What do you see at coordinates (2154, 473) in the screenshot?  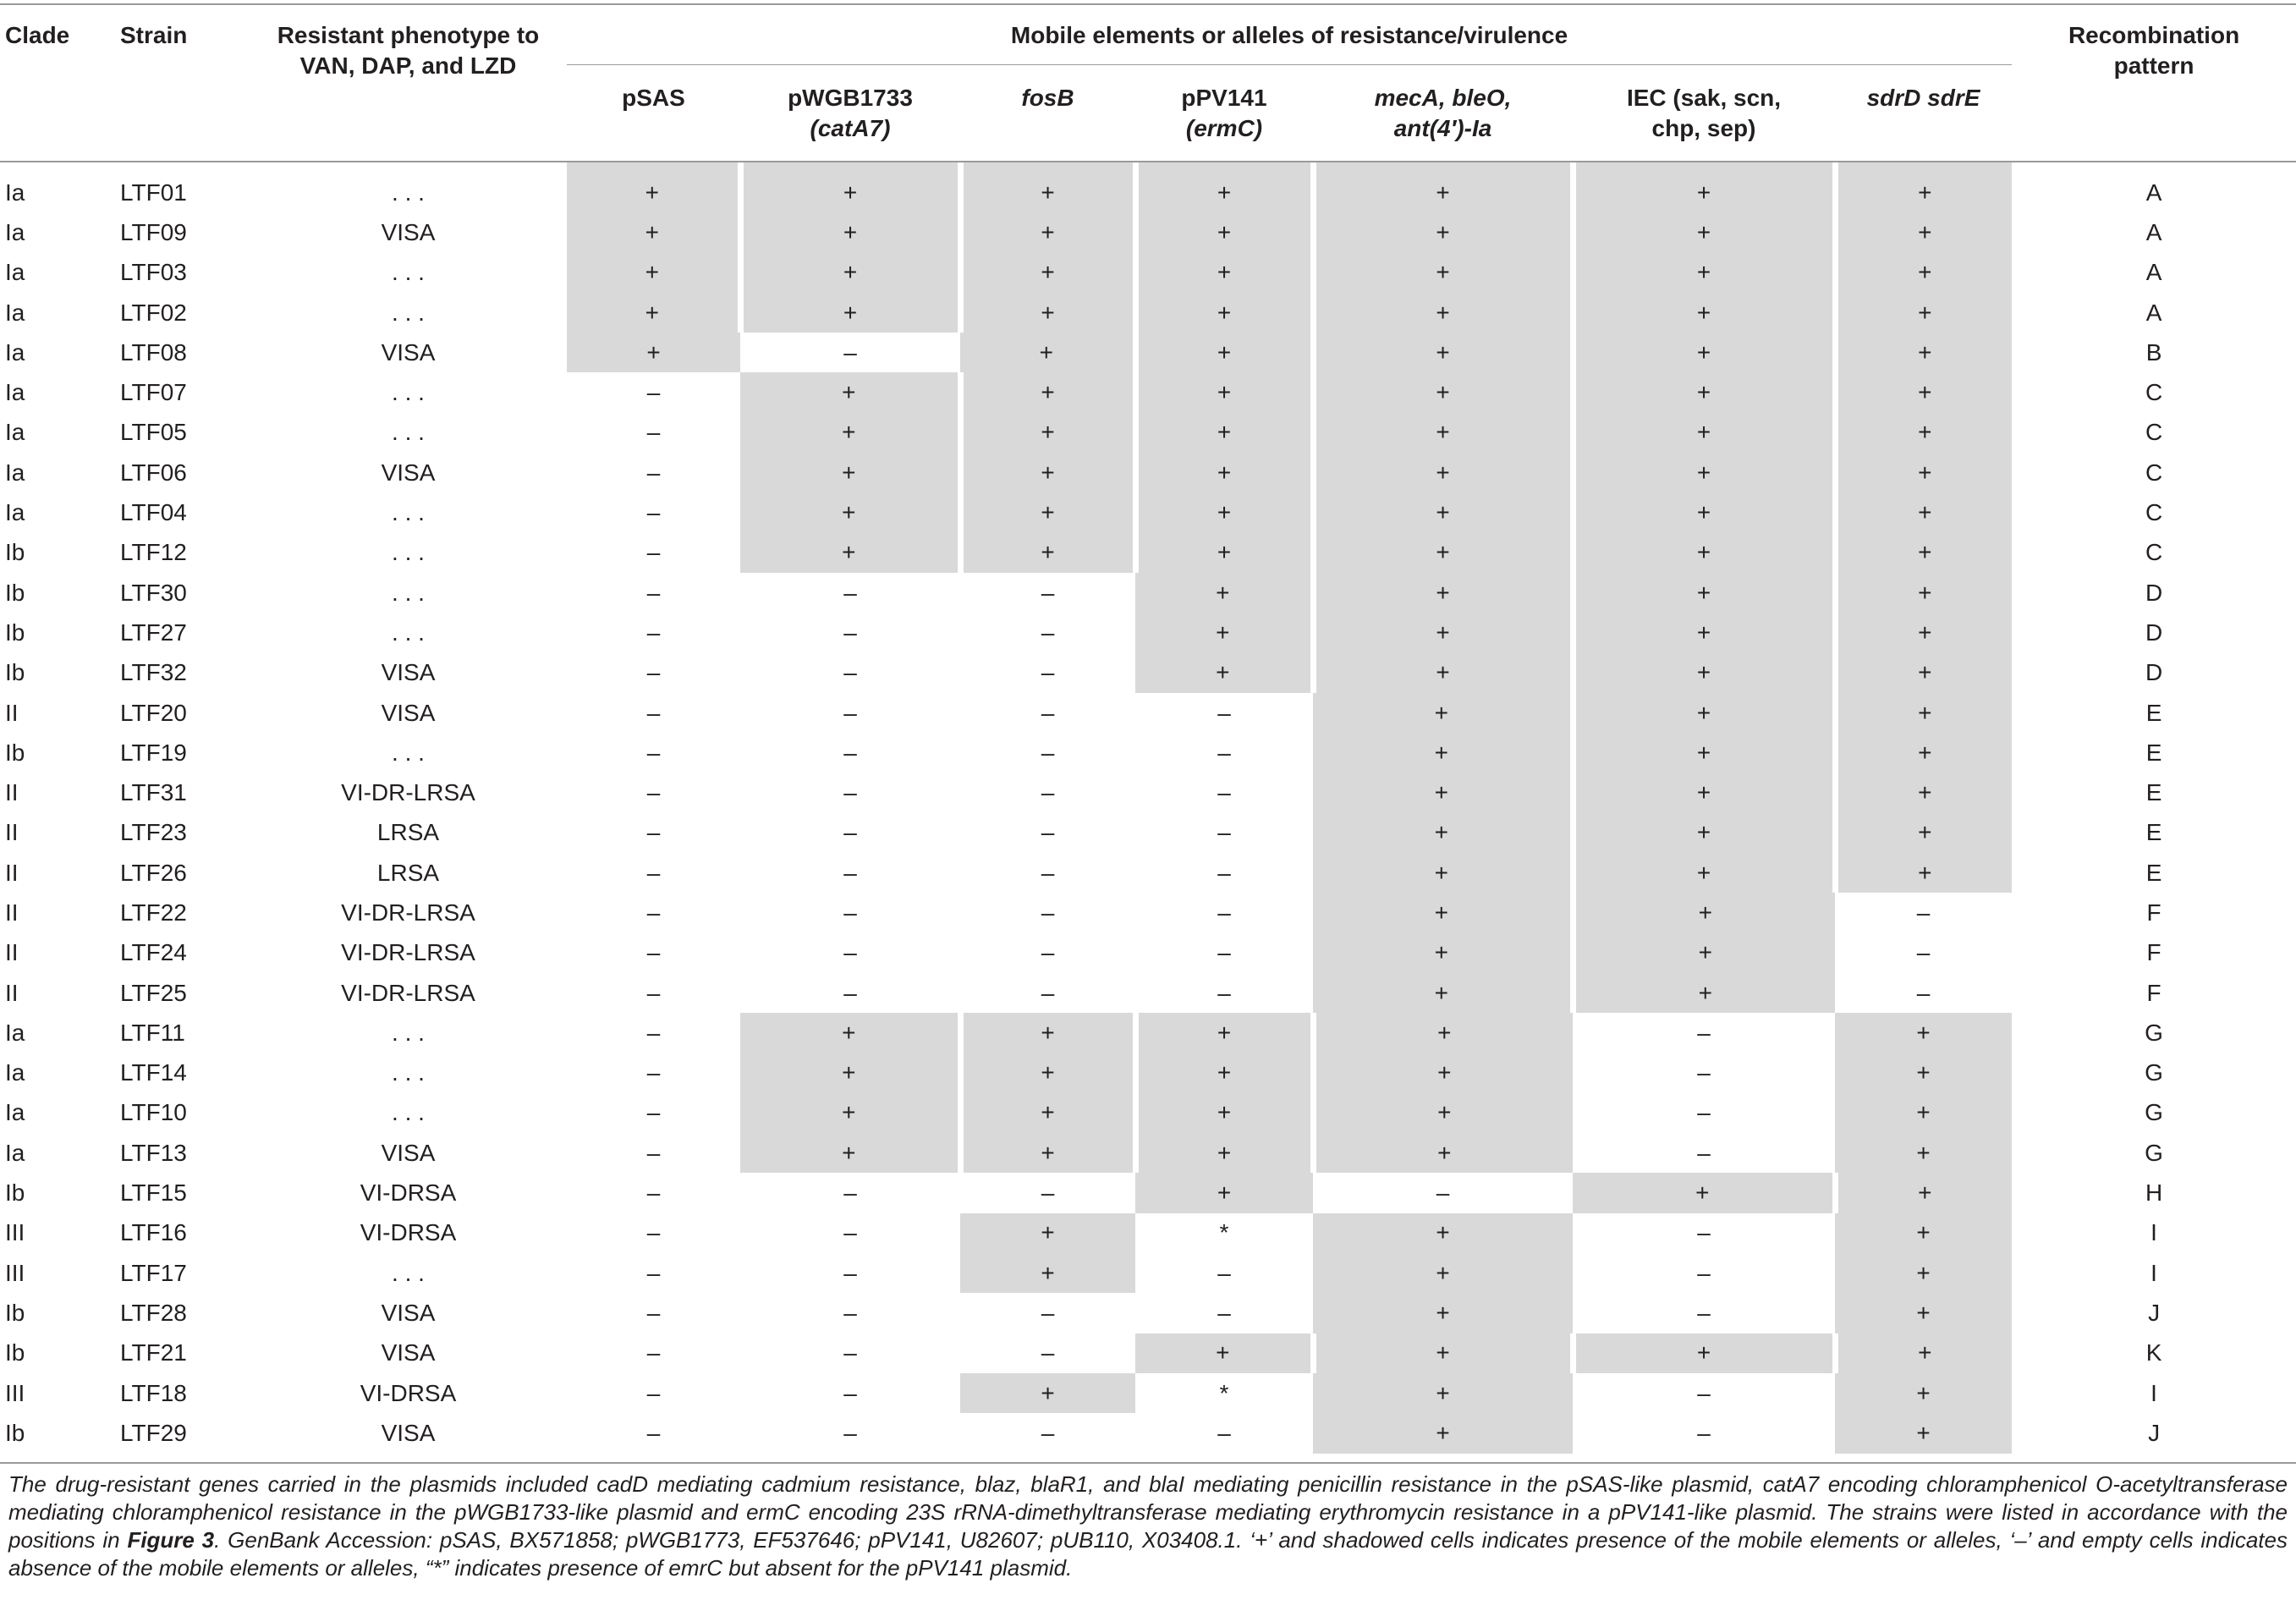 I see `pattern-cell: C` at bounding box center [2154, 473].